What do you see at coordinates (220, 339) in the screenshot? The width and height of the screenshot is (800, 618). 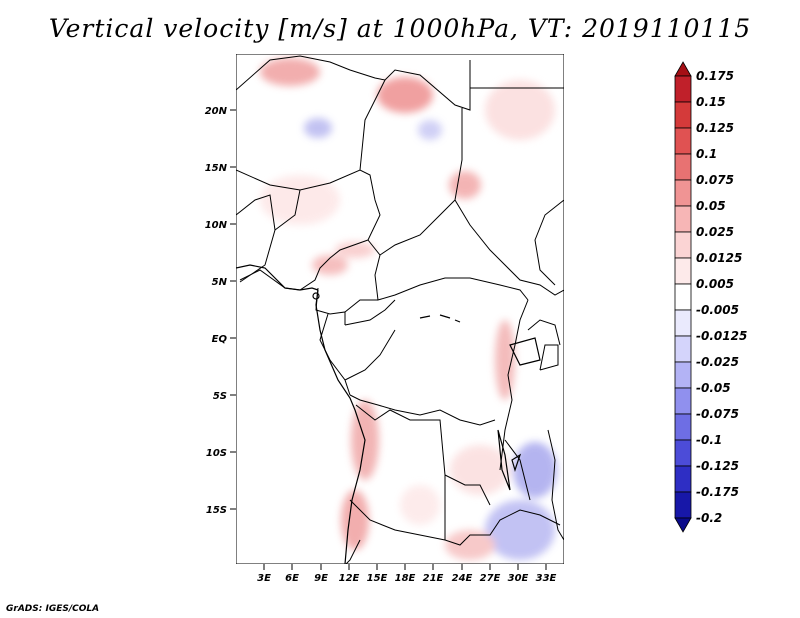 I see `lat-label: EQ` at bounding box center [220, 339].